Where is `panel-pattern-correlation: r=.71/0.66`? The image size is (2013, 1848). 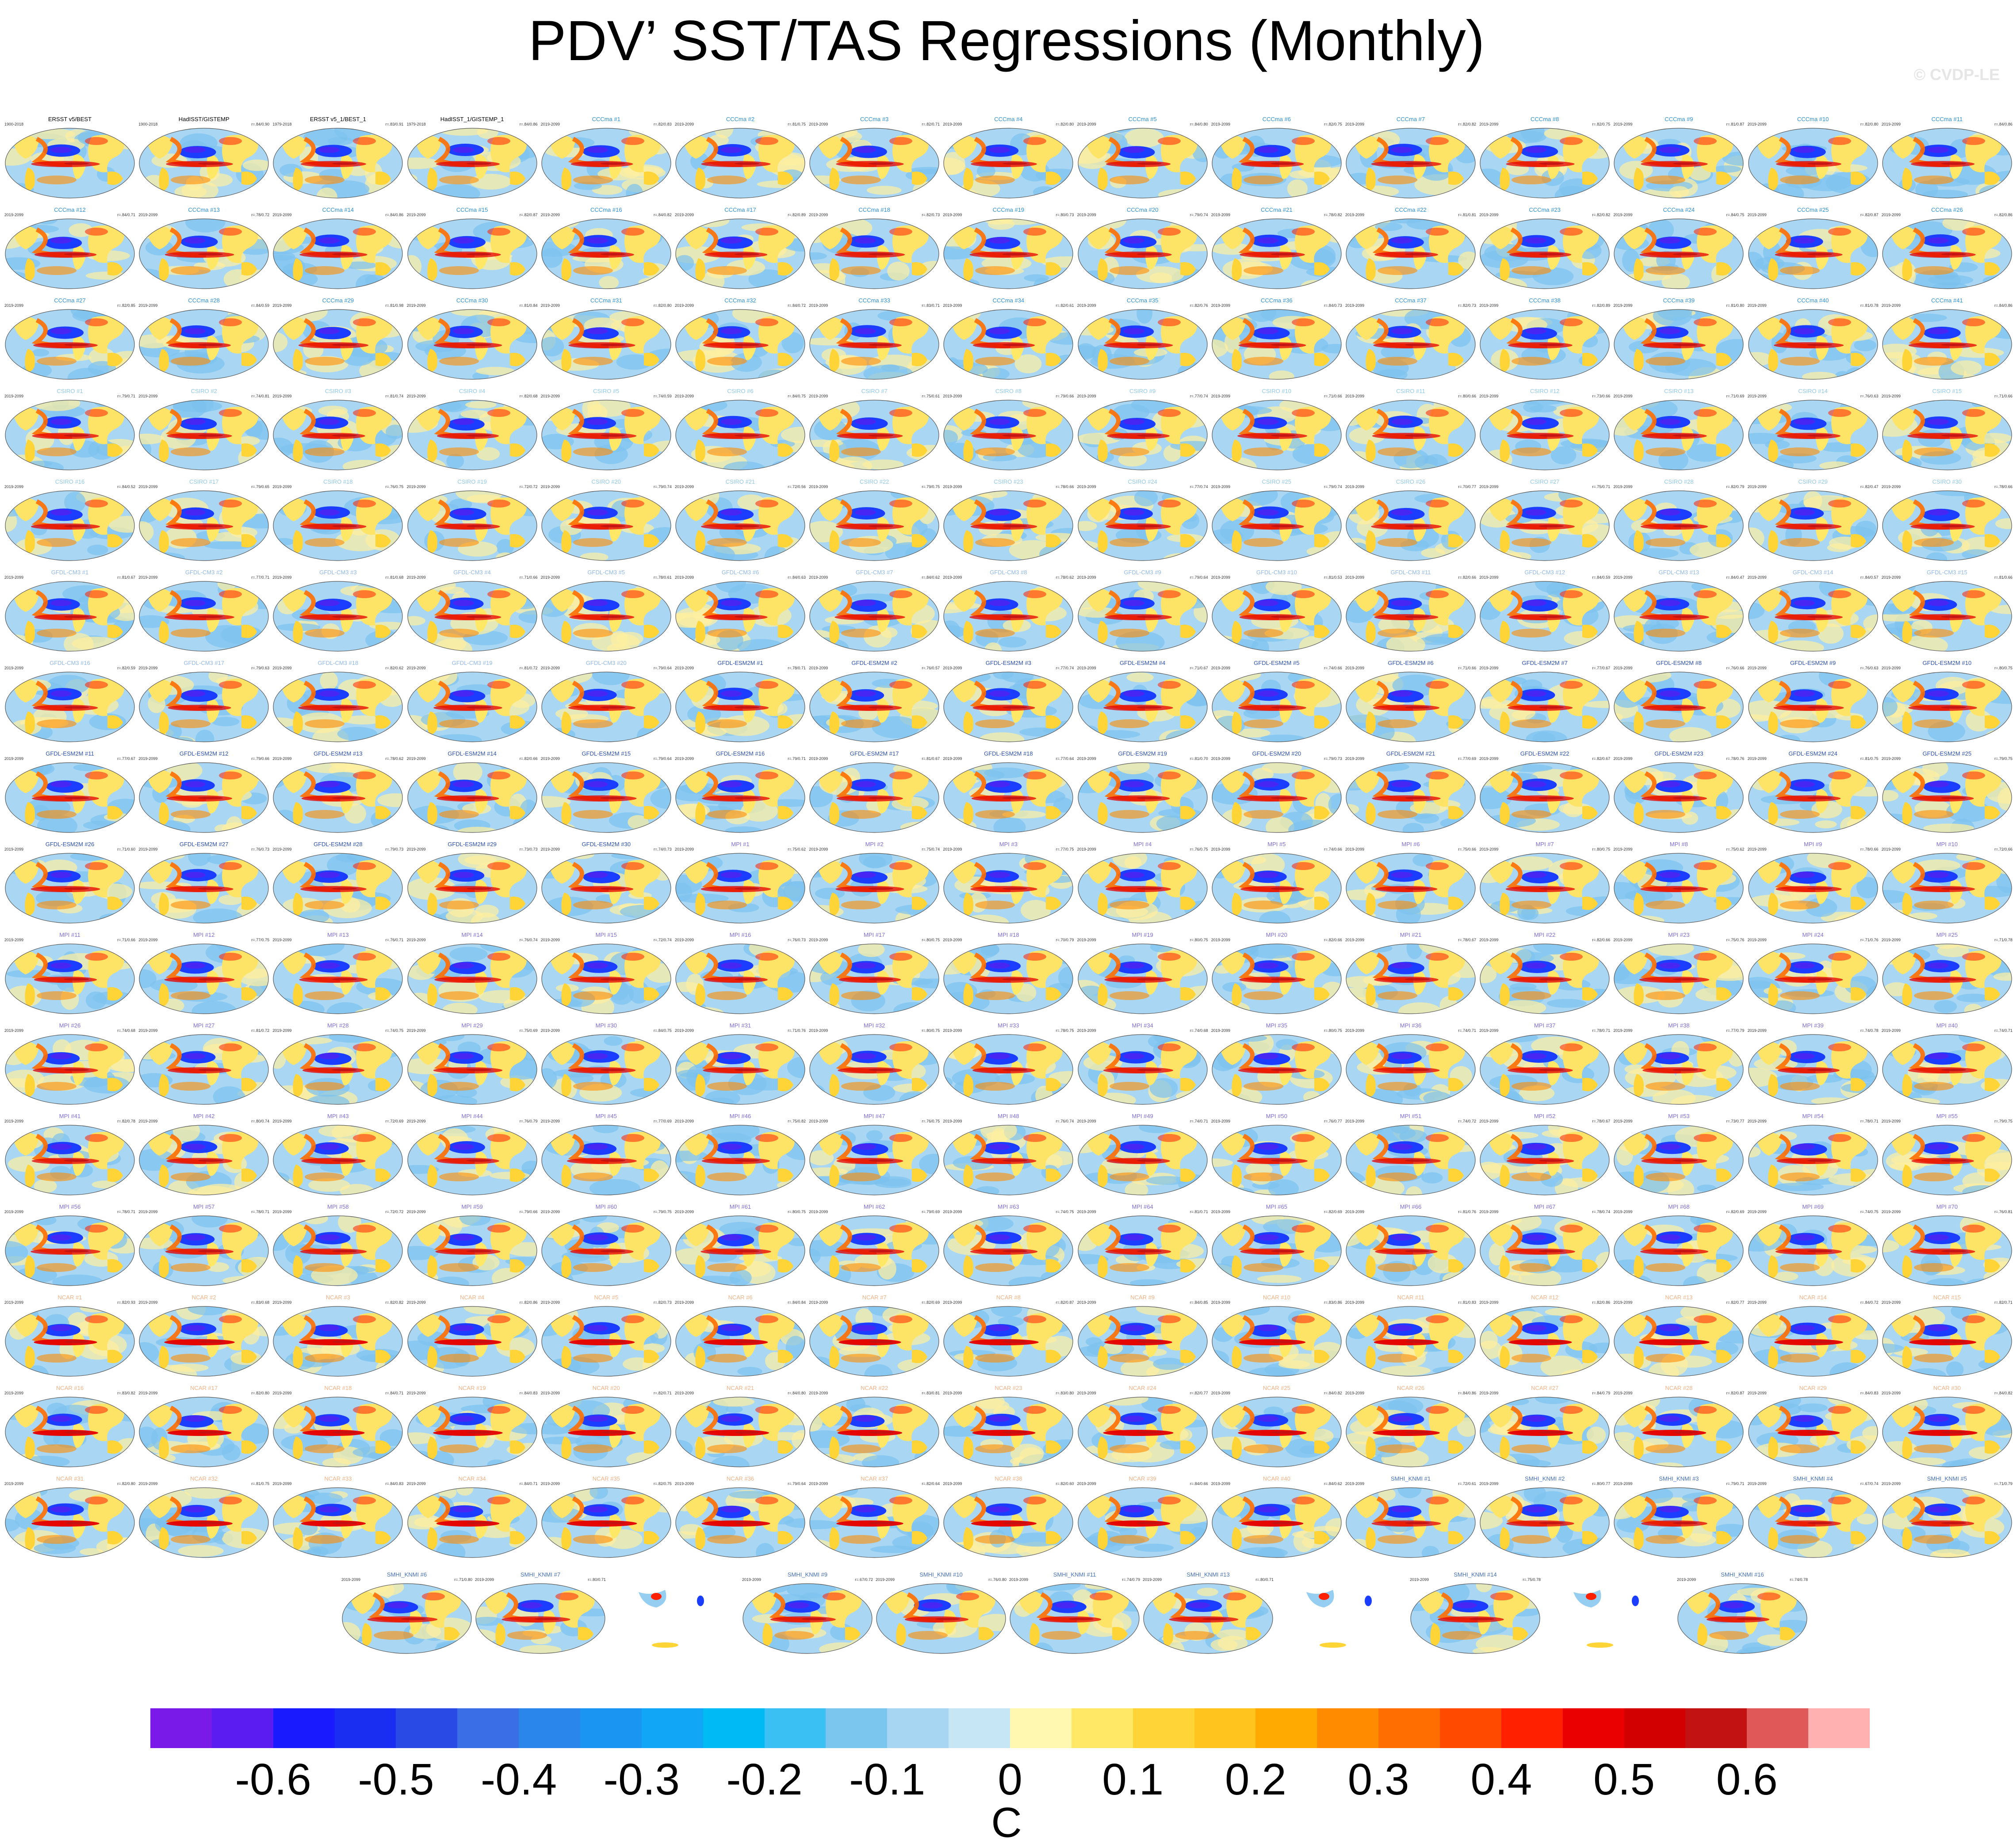 panel-pattern-correlation: r=.71/0.66 is located at coordinates (1333, 396).